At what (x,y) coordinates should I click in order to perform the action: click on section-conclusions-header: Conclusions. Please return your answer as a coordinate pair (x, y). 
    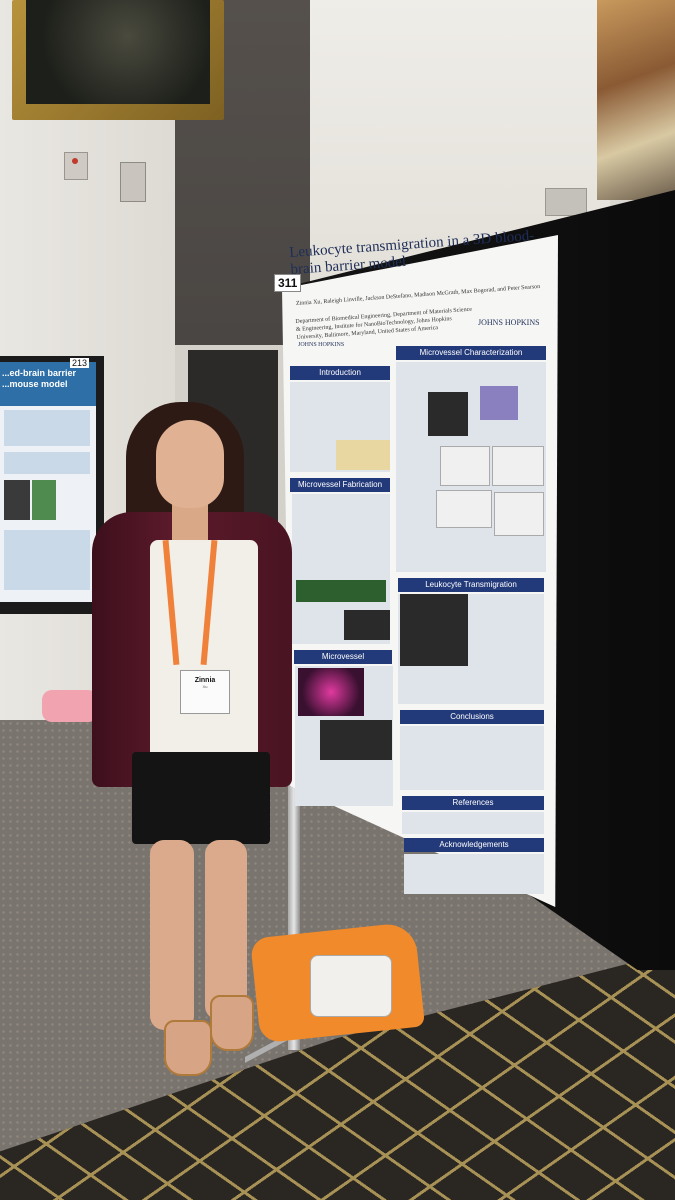
    Looking at the image, I should click on (472, 717).